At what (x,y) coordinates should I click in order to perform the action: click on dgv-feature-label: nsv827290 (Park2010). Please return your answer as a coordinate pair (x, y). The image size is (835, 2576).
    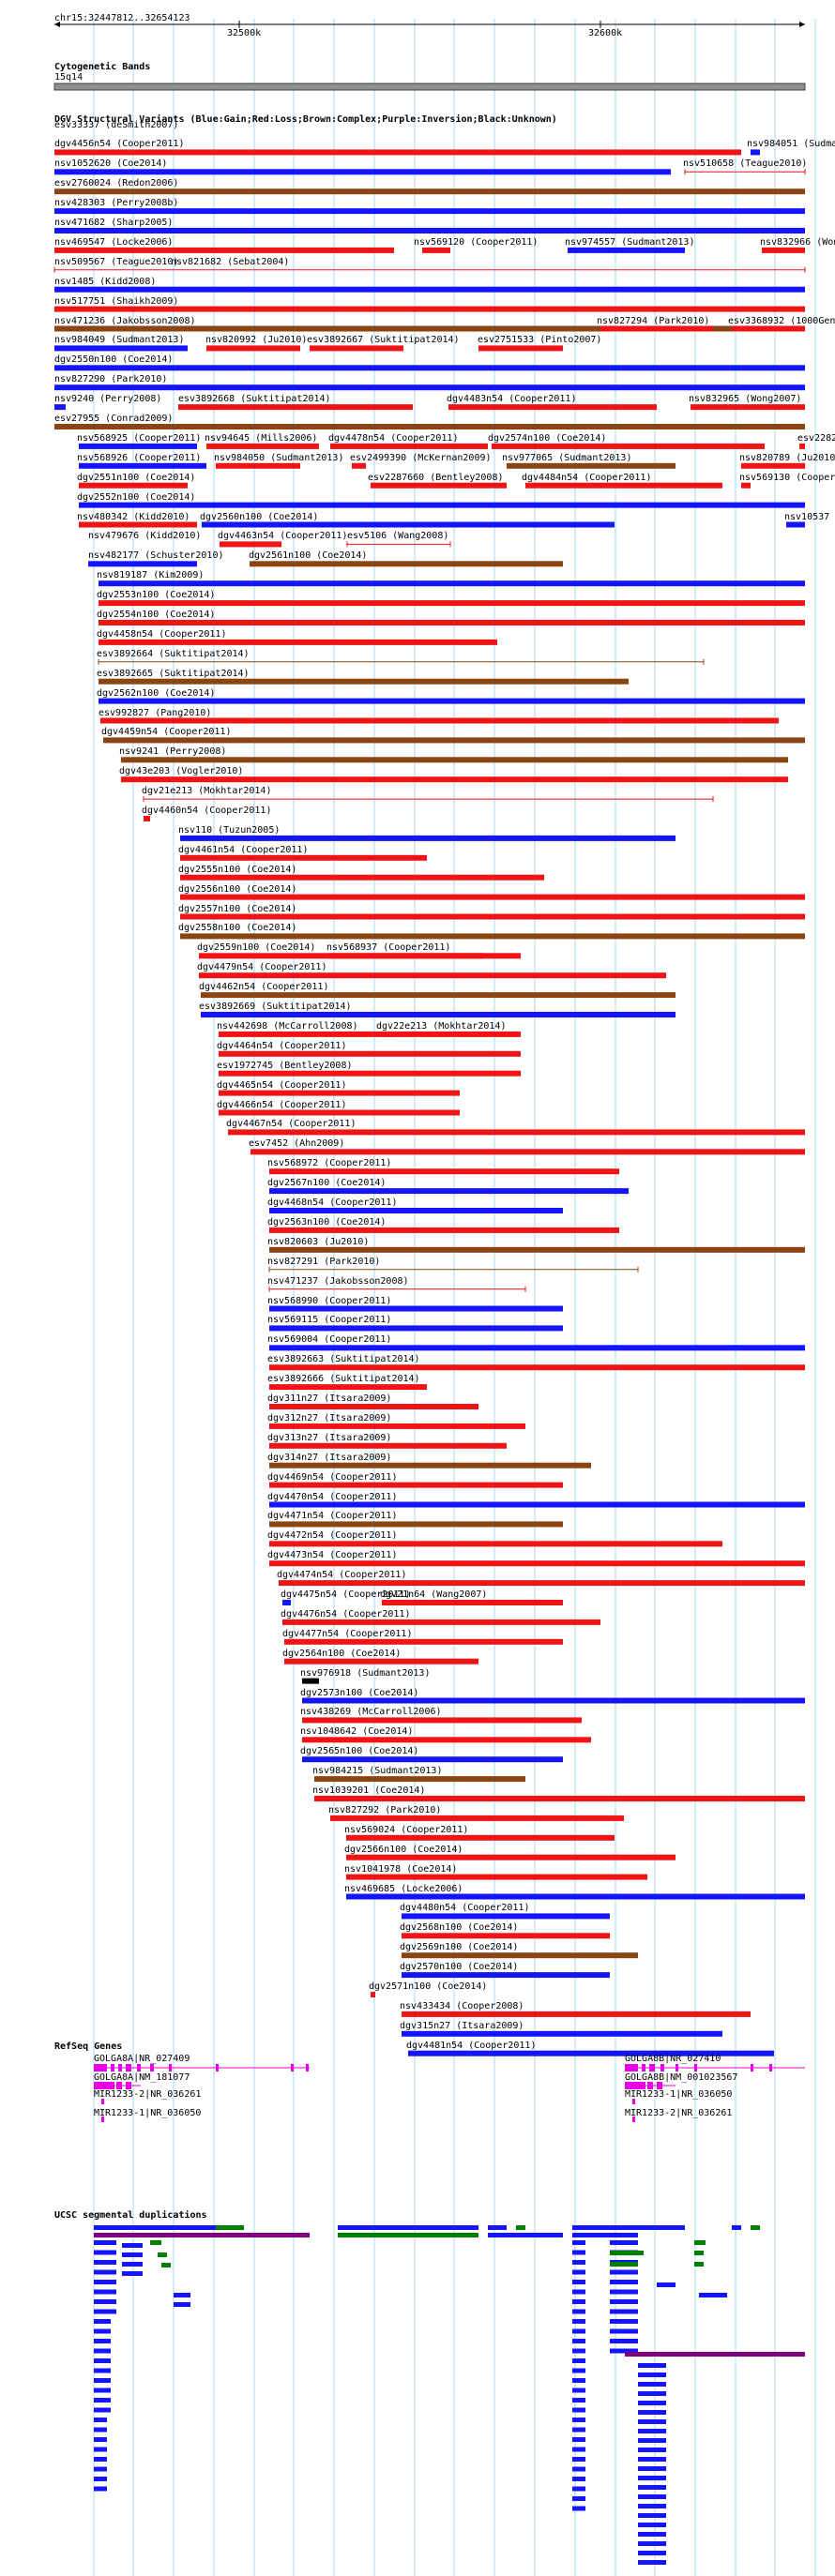
    Looking at the image, I should click on (111, 379).